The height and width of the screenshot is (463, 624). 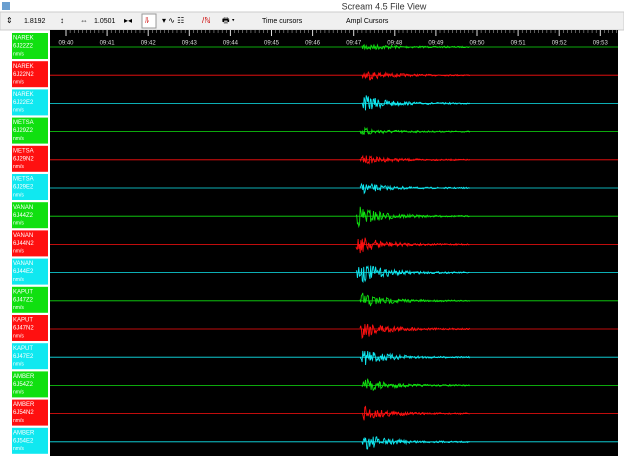 I want to click on toolbar-icon: 🖶 ▾, so click(x=228, y=20).